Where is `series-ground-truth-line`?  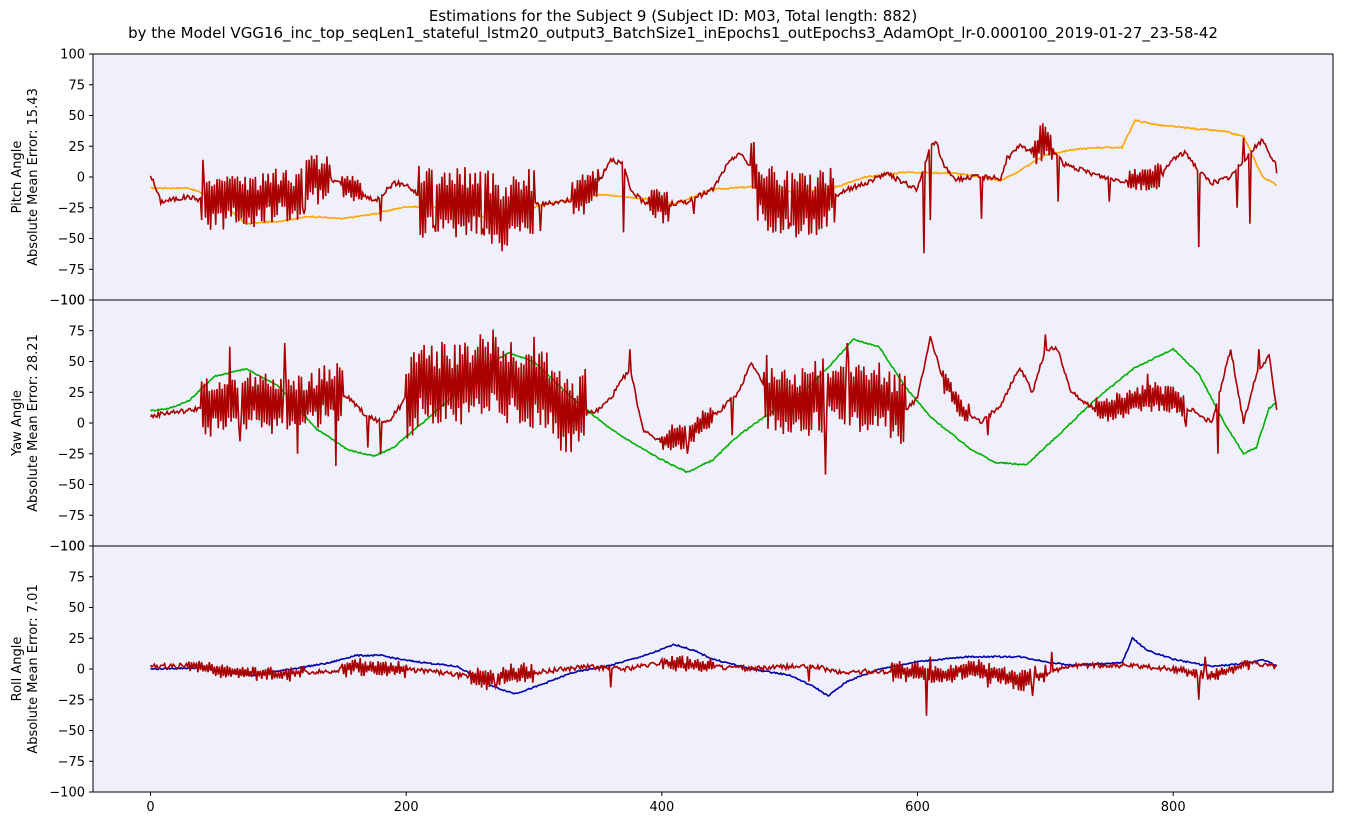 series-ground-truth-line is located at coordinates (714, 666).